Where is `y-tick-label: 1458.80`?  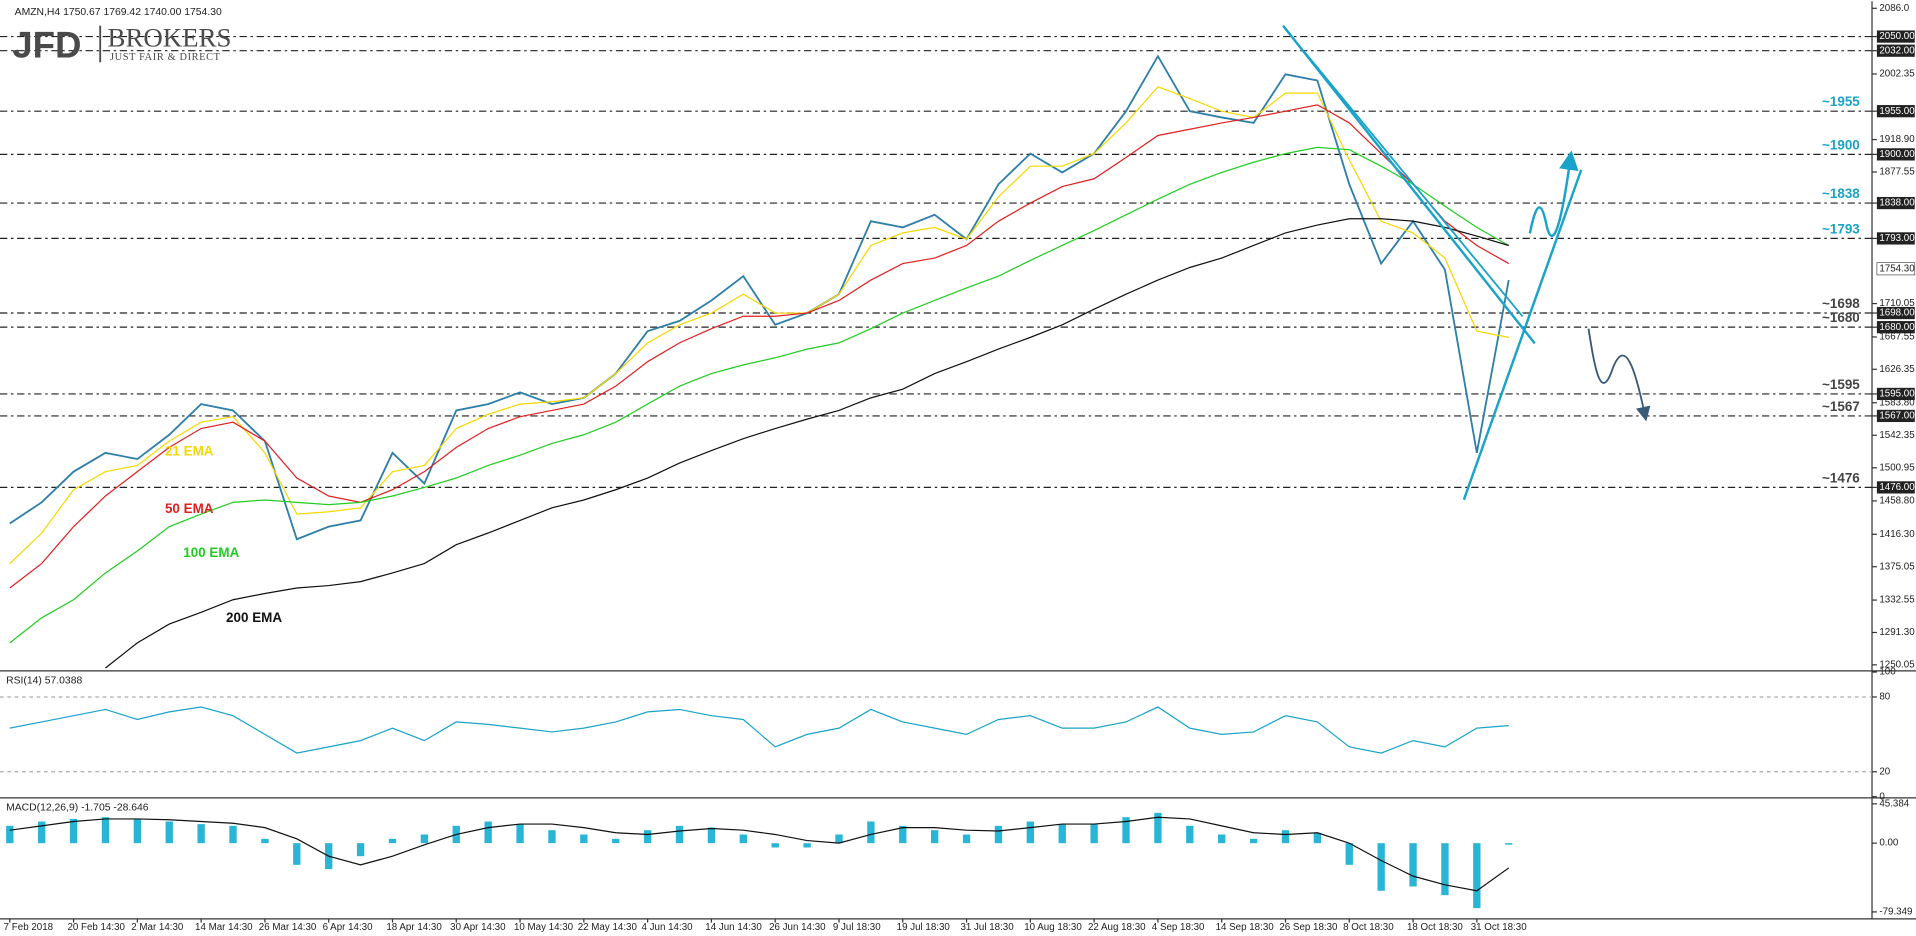 y-tick-label: 1458.80 is located at coordinates (1897, 500).